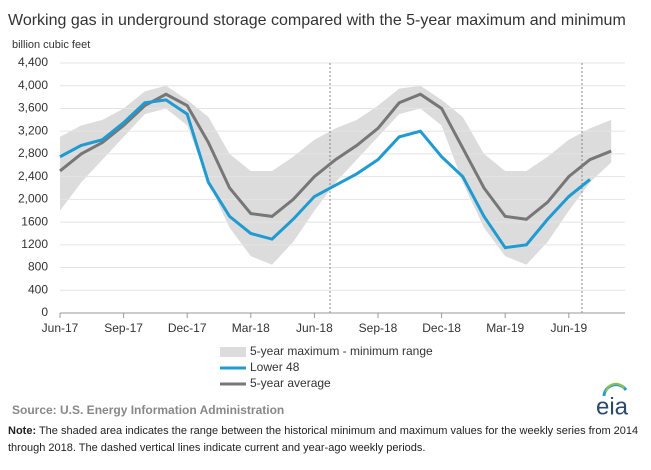 The height and width of the screenshot is (470, 651). Describe the element at coordinates (22, 431) in the screenshot. I see `note-label: Note:` at that location.